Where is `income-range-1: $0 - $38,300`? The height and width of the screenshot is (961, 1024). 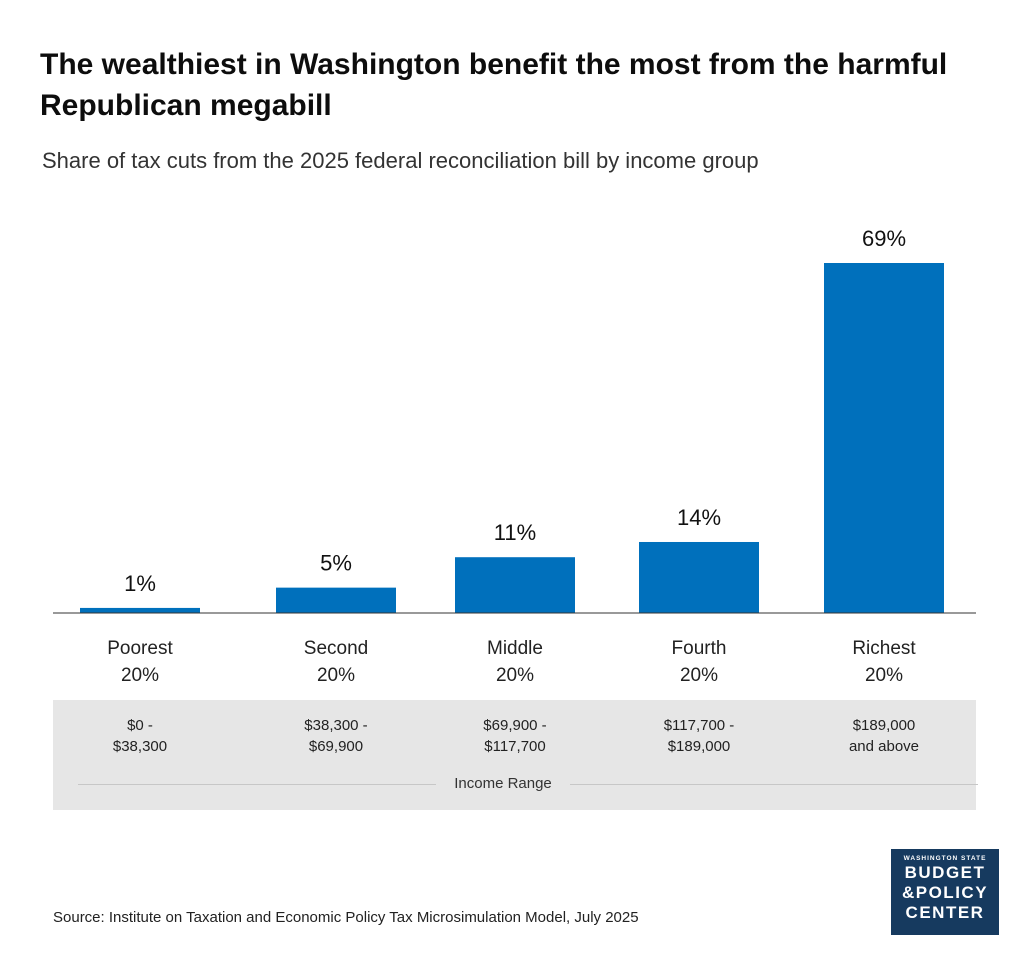 income-range-1: $0 - $38,300 is located at coordinates (140, 736).